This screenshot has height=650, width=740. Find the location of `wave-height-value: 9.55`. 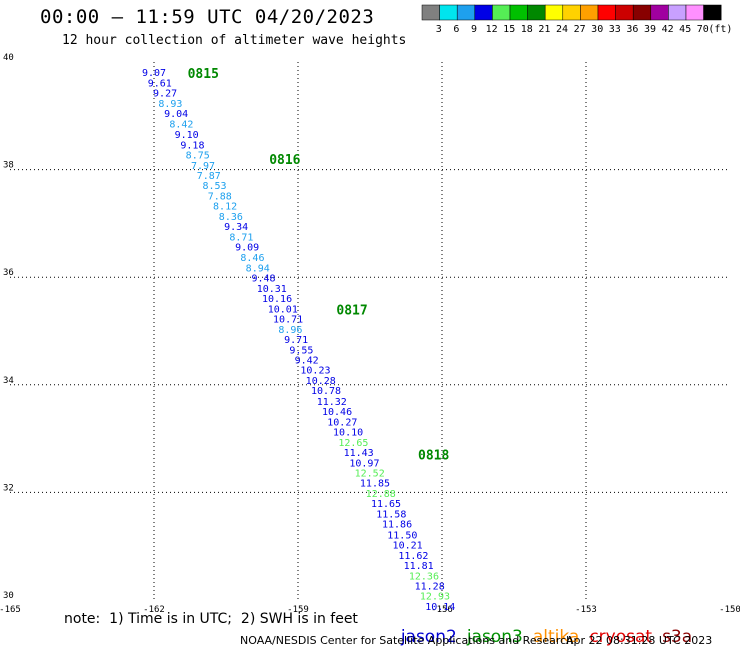

wave-height-value: 9.55 is located at coordinates (301, 350).